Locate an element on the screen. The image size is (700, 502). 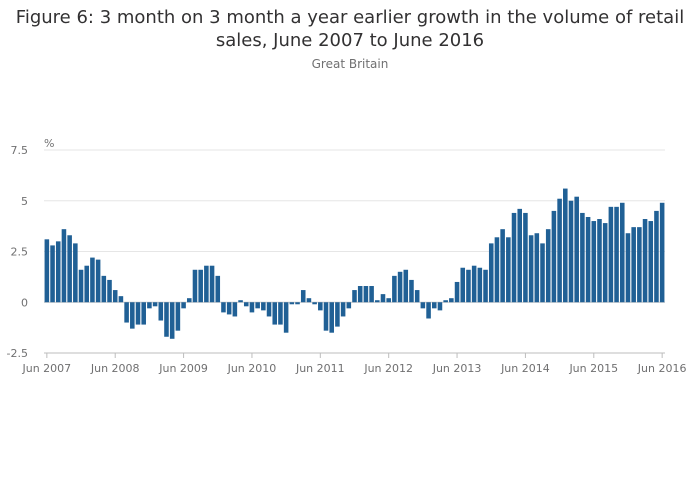
x-tick-label: Jun 2012 is located at coordinates (388, 368).